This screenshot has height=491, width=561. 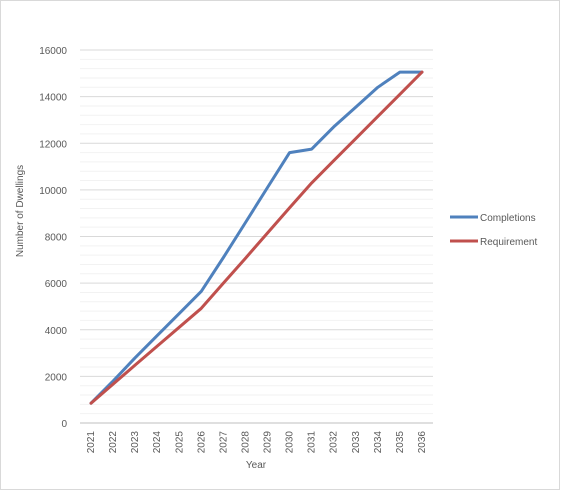 What do you see at coordinates (245, 442) in the screenshot?
I see `x-tick-label: 2028` at bounding box center [245, 442].